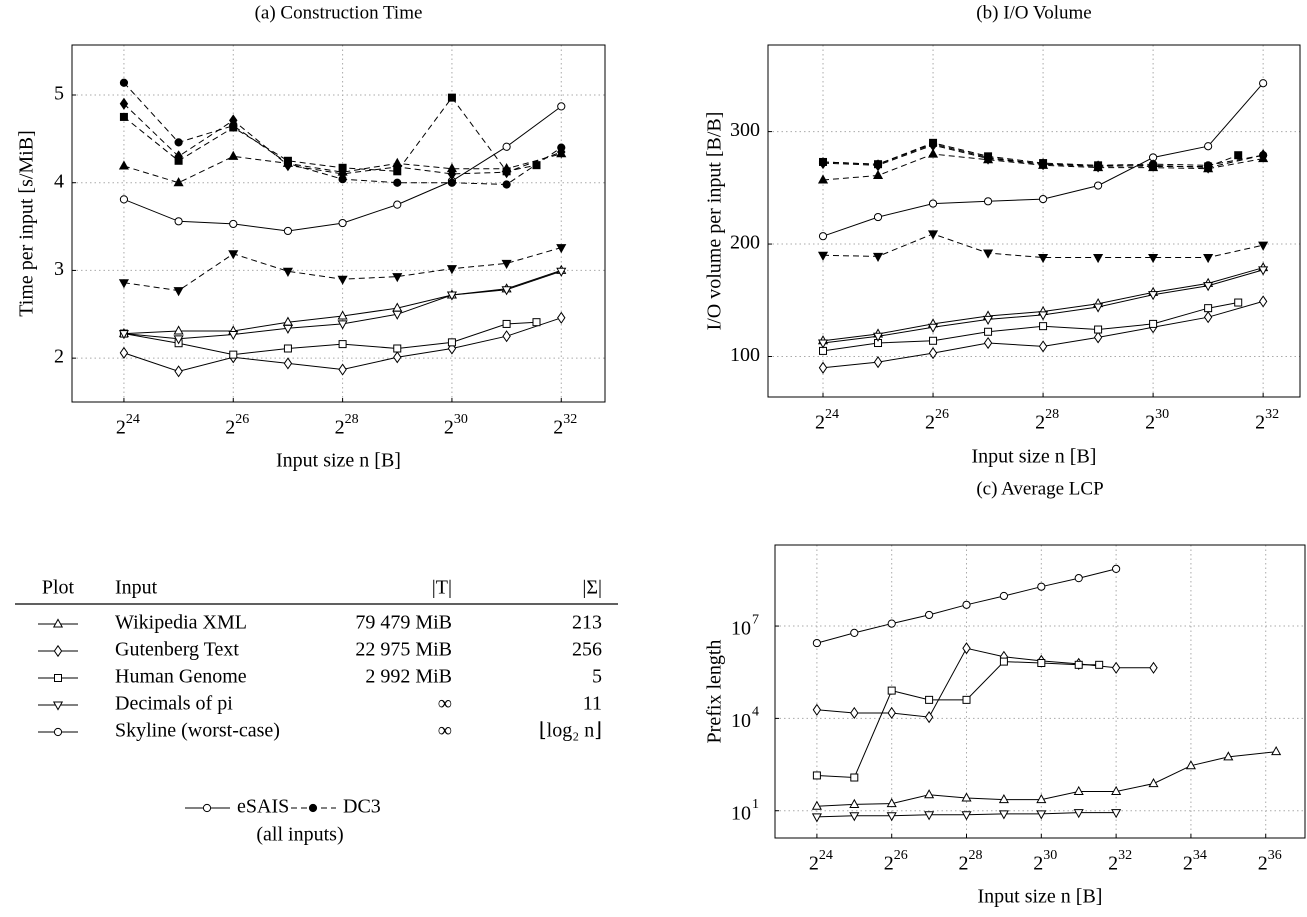 The height and width of the screenshot is (917, 1307). What do you see at coordinates (976, 855) in the screenshot?
I see `x-tick-exponent: 28` at bounding box center [976, 855].